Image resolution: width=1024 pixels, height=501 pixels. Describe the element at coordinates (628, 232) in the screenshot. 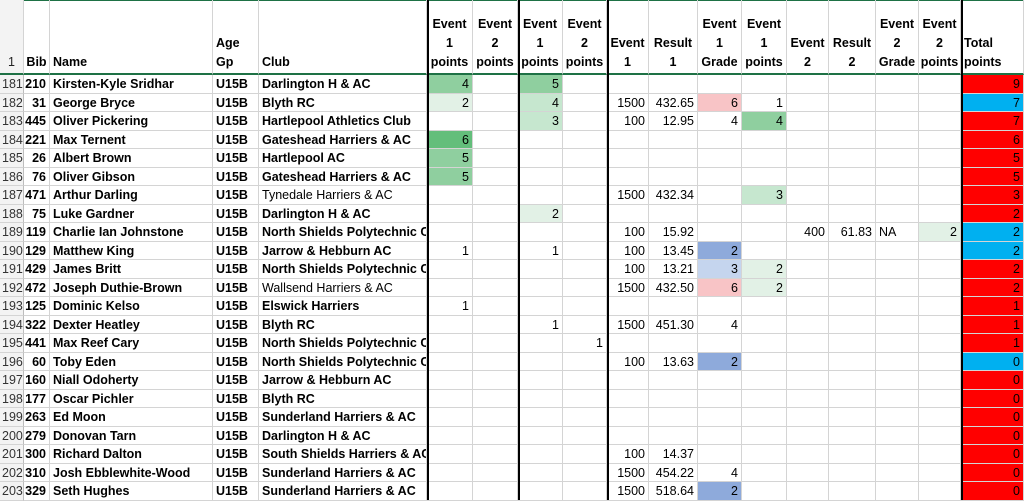

I see `cell-event1: 100` at that location.